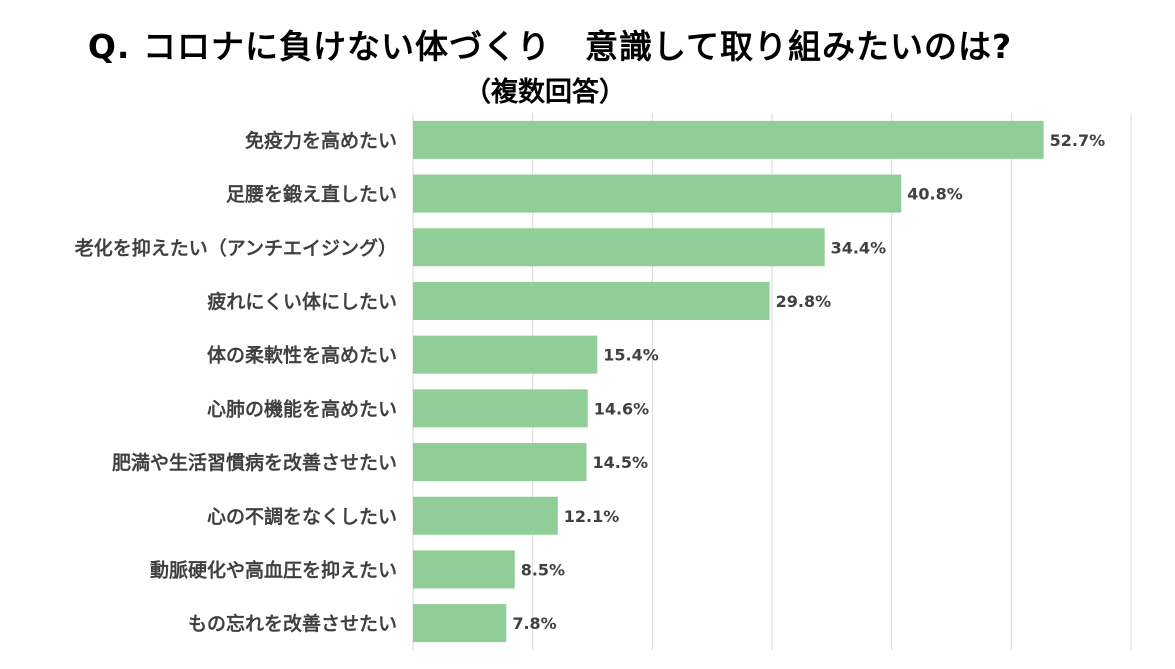 The width and height of the screenshot is (1175, 669). I want to click on category-label: 心の不調をなくしたい, so click(302, 516).